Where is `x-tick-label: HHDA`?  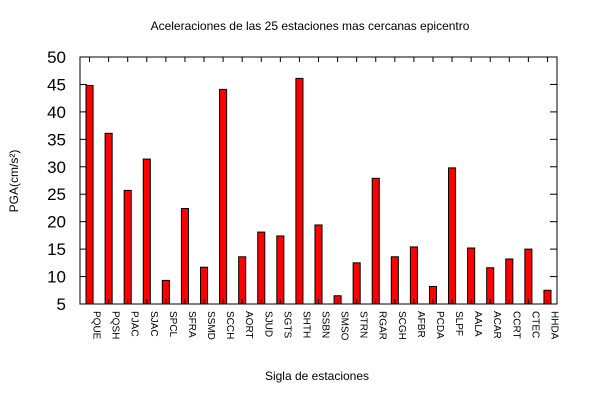
x-tick-label: HHDA is located at coordinates (553, 325).